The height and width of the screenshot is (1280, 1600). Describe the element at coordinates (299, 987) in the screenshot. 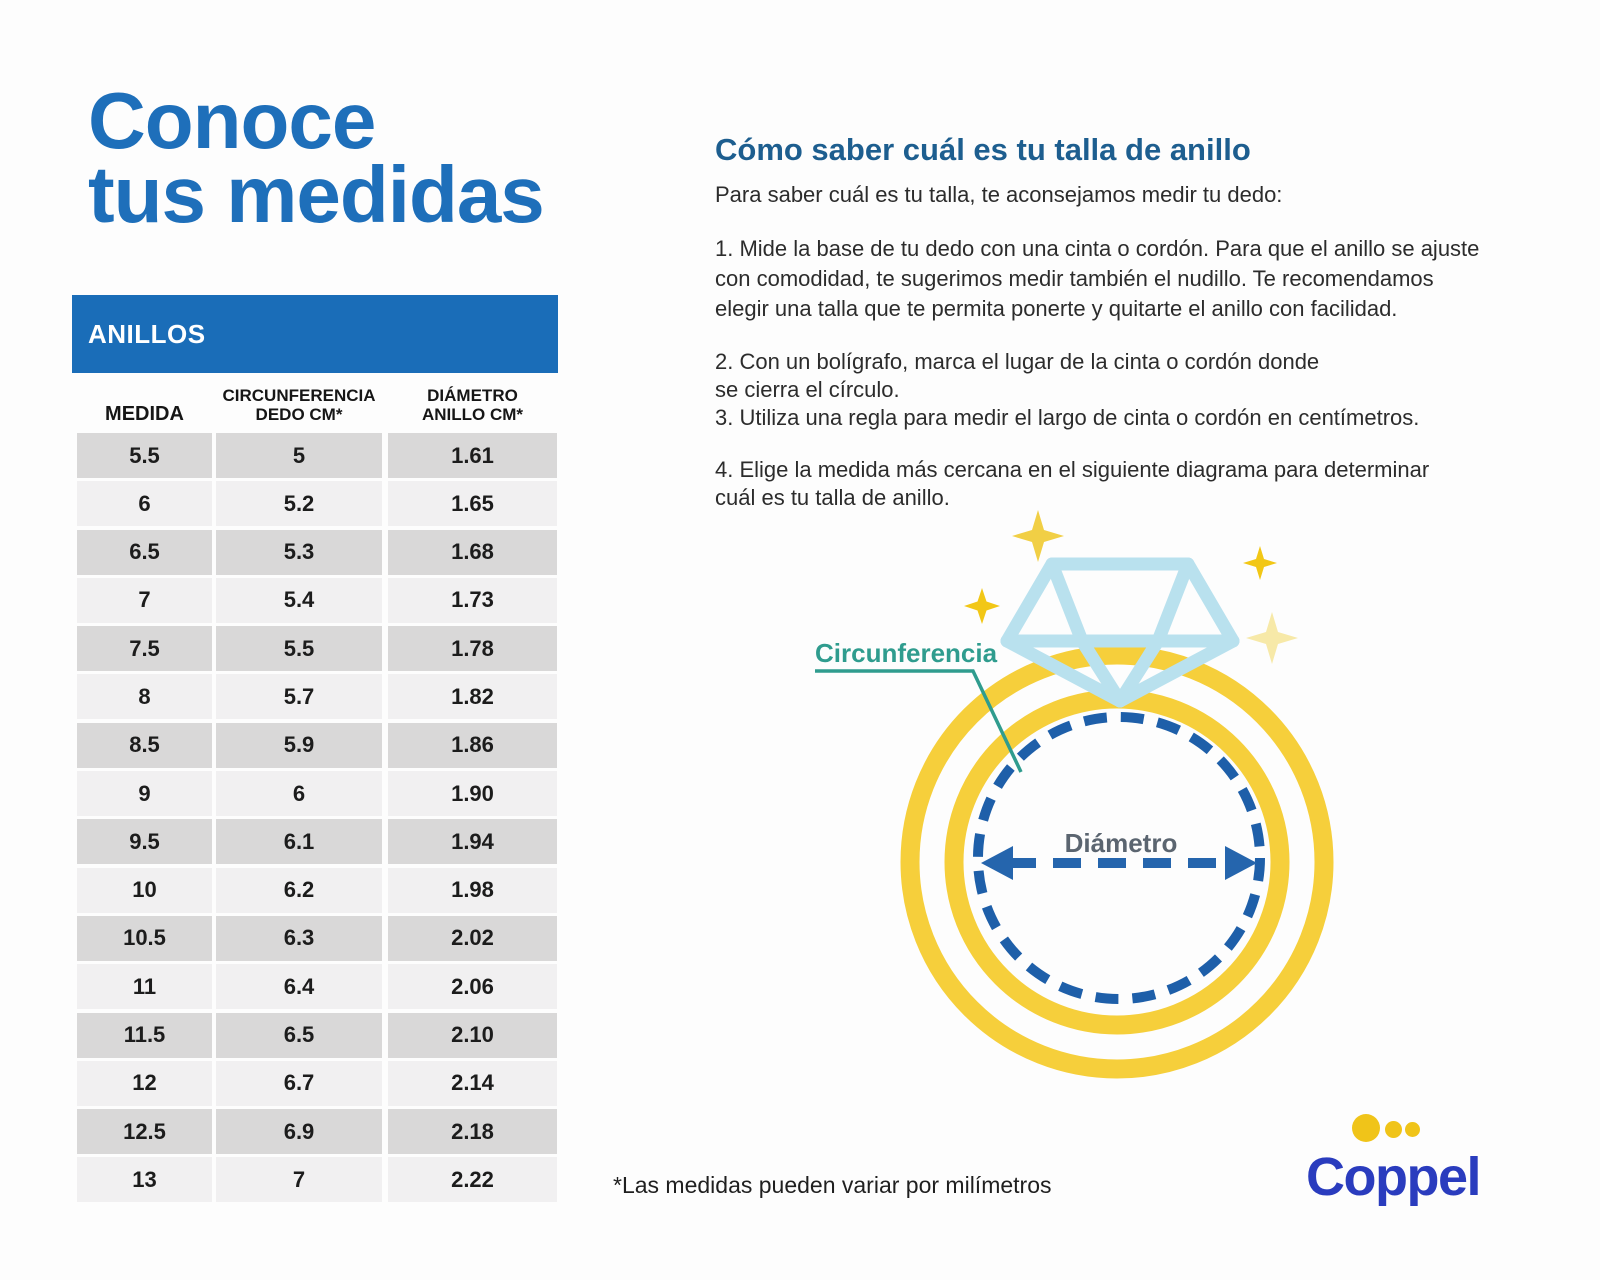

I see `table-cell: 6.4` at that location.